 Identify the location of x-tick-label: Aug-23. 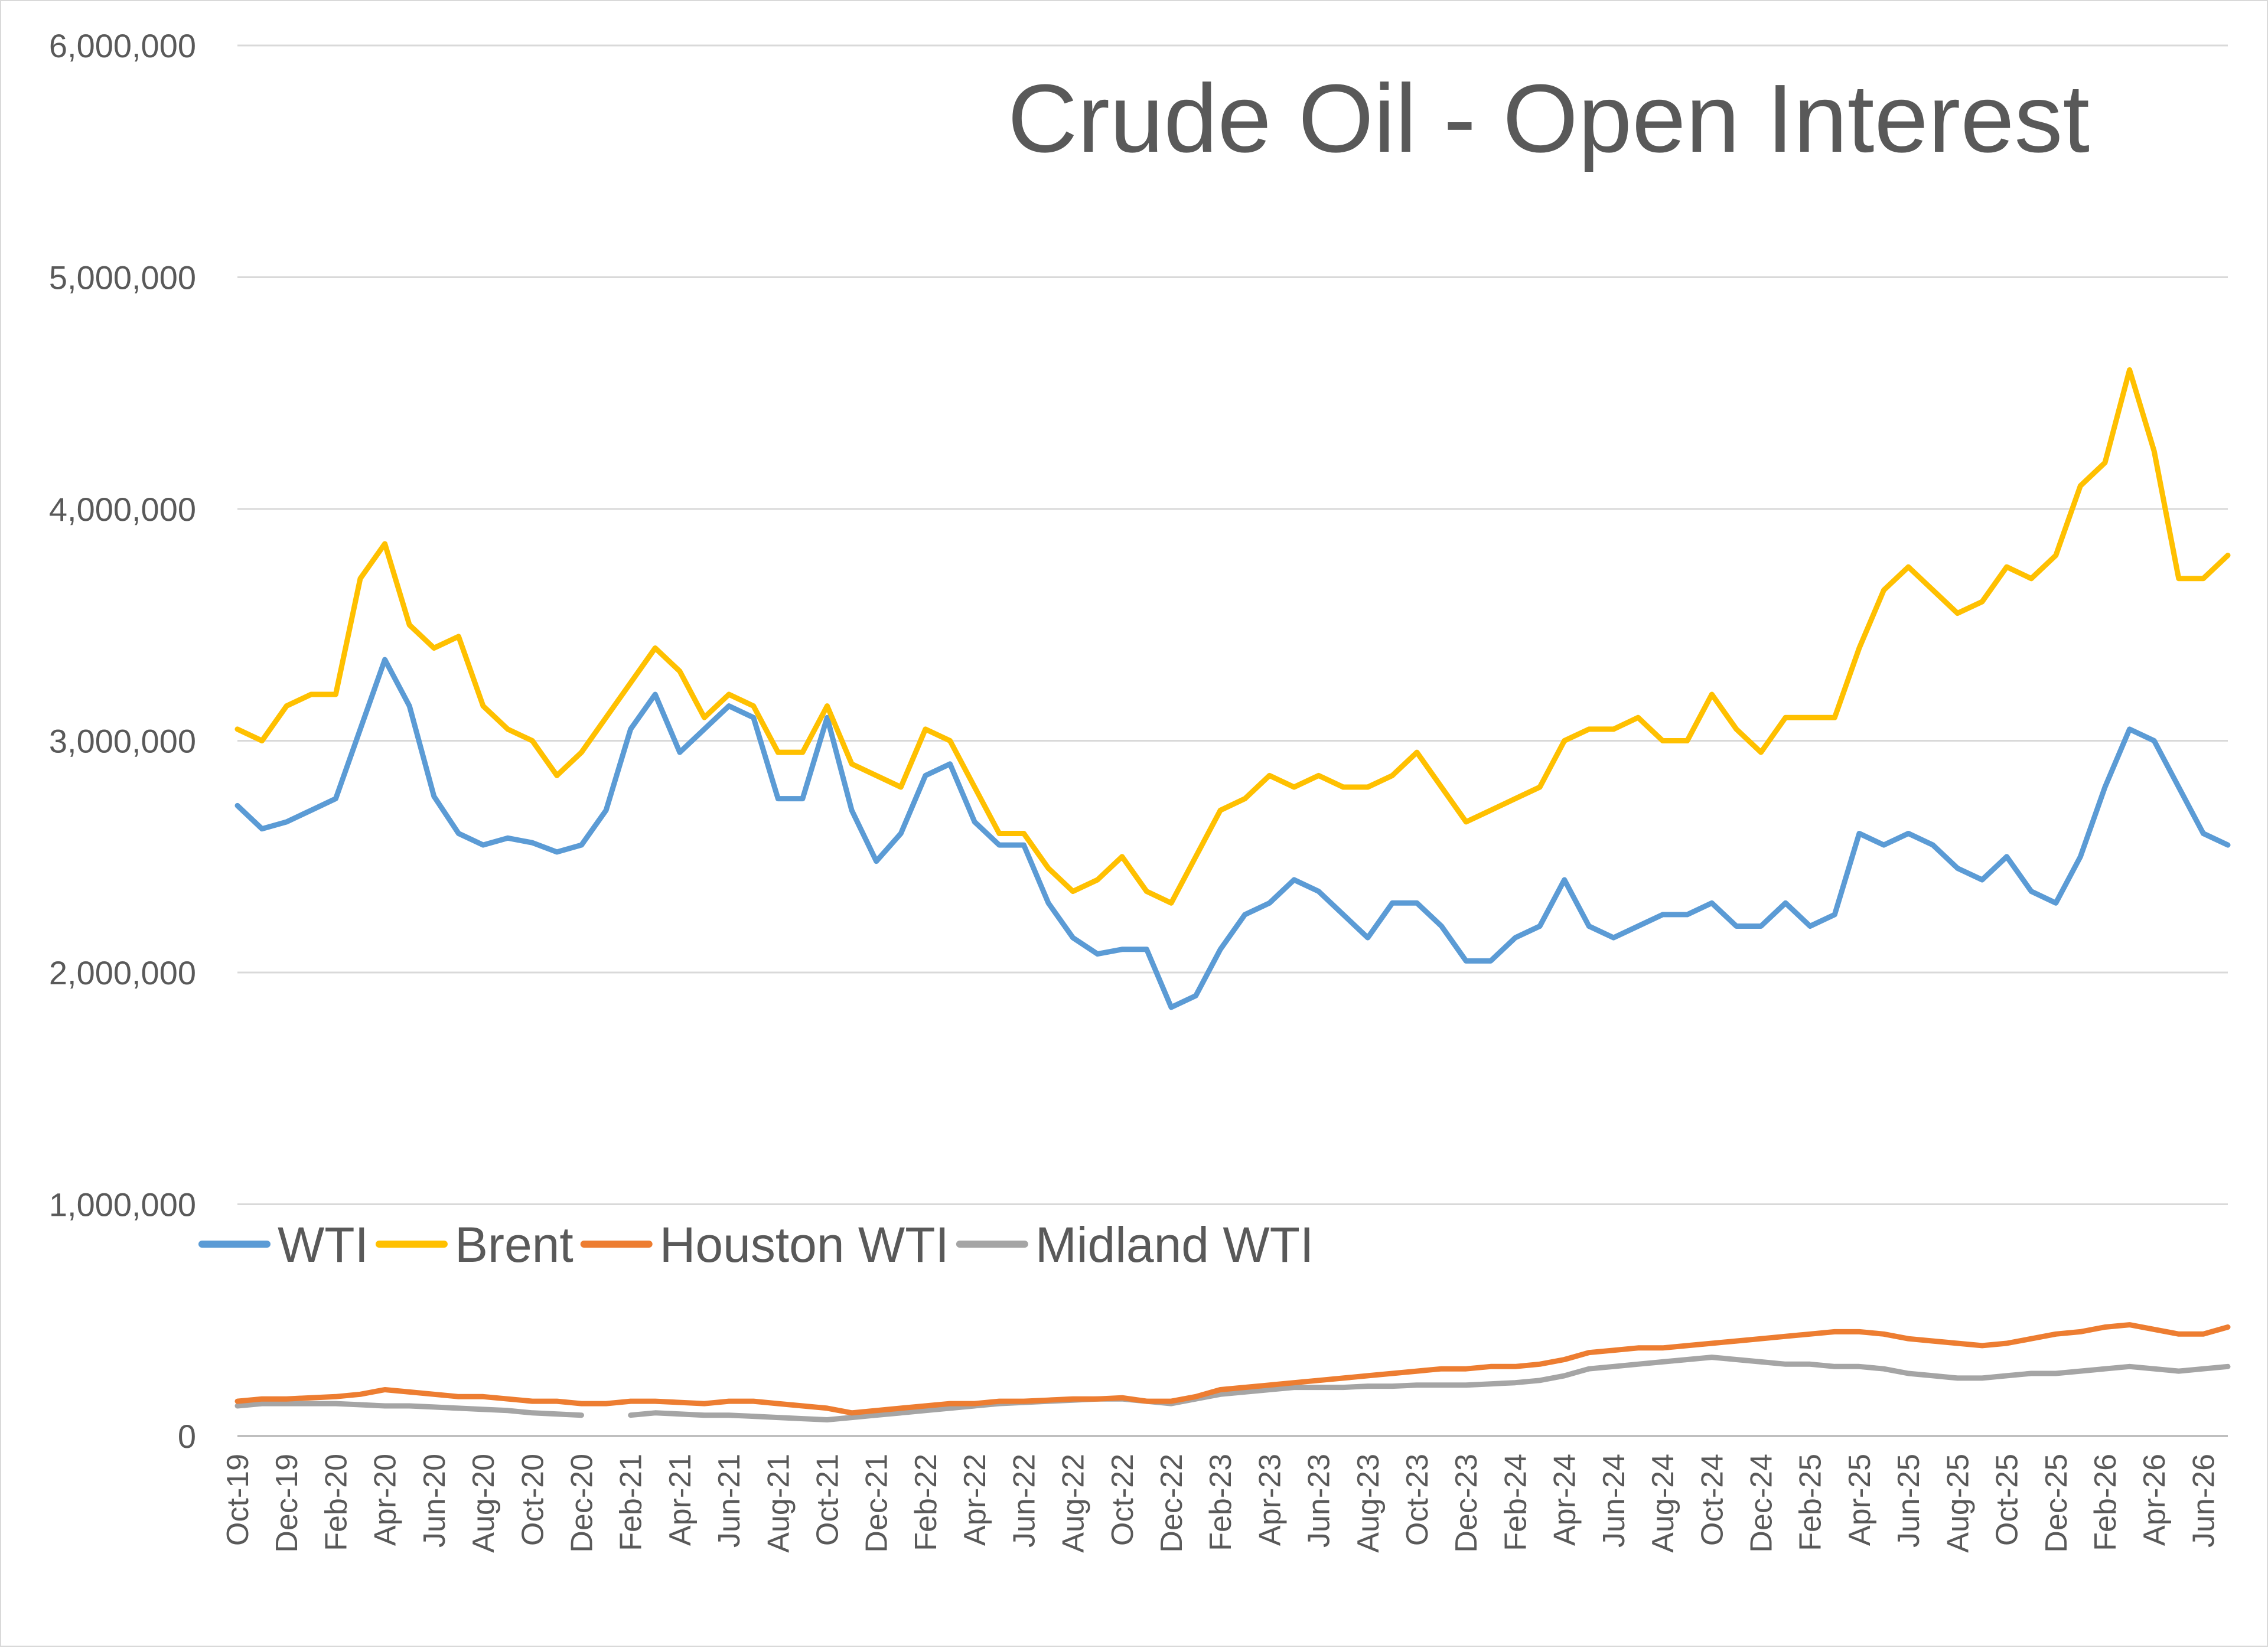
(1368, 1503).